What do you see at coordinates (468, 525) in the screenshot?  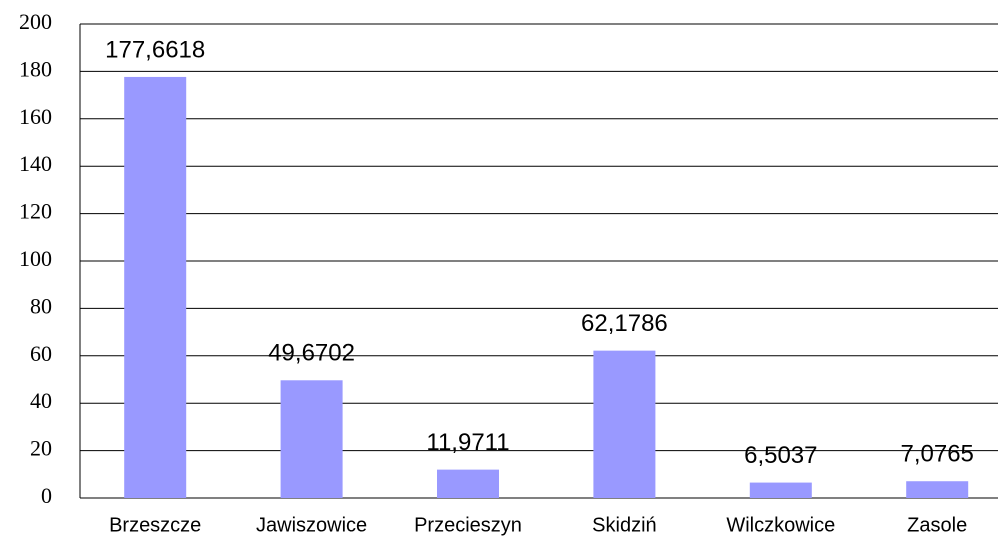 I see `x-tick-label: Przecieszyn` at bounding box center [468, 525].